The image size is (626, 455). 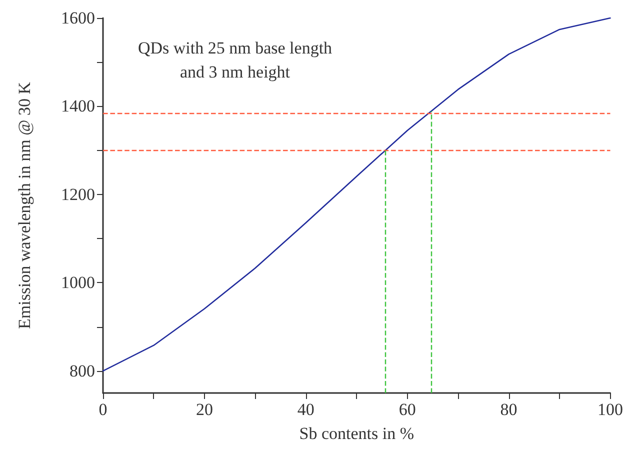 I want to click on x-tick-label: 20, so click(x=204, y=409).